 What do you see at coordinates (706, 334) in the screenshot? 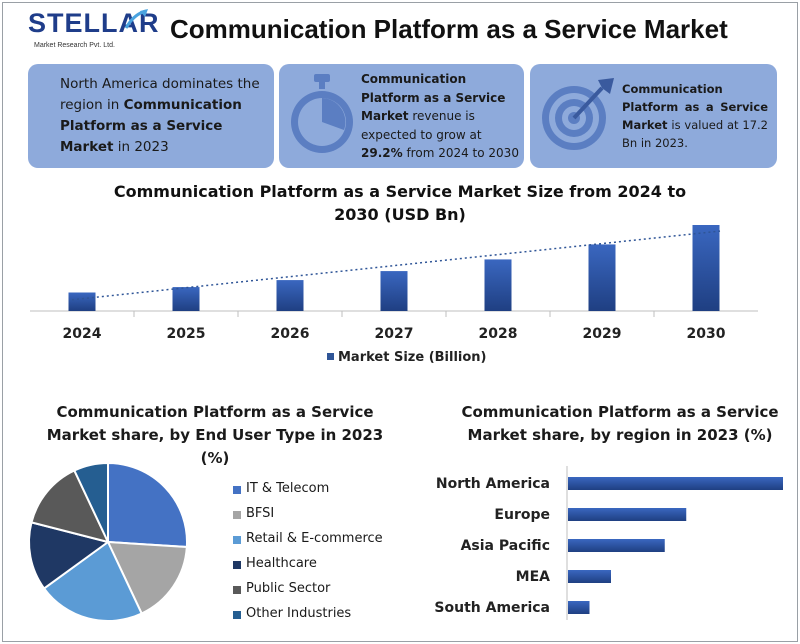
I see `x-tick-label: 2030` at bounding box center [706, 334].